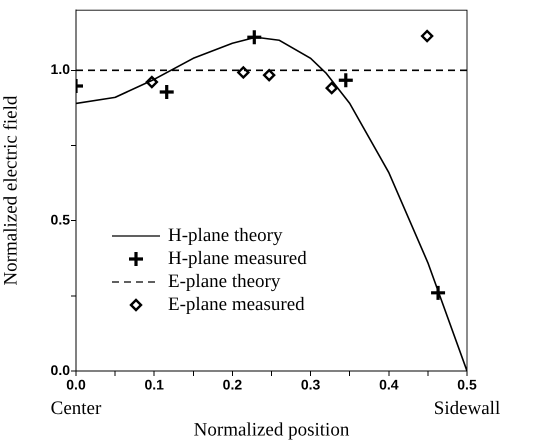  Describe the element at coordinates (389, 384) in the screenshot. I see `x-tick-label: 0.4` at that location.